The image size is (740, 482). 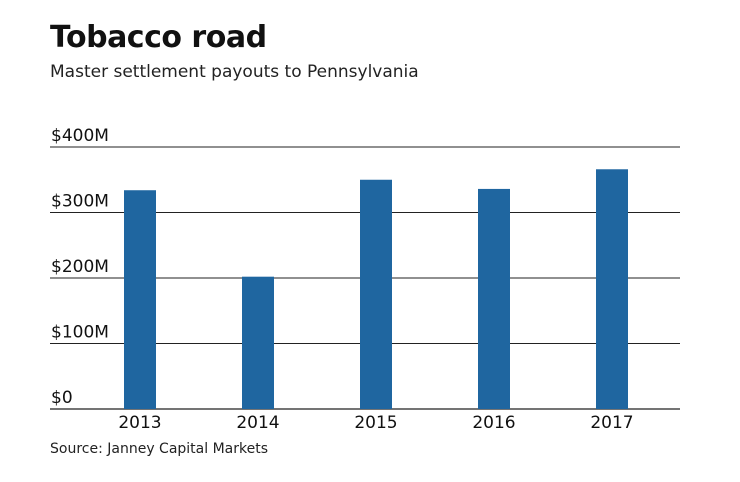 I want to click on y-tick-label: $200M, so click(x=80, y=267).